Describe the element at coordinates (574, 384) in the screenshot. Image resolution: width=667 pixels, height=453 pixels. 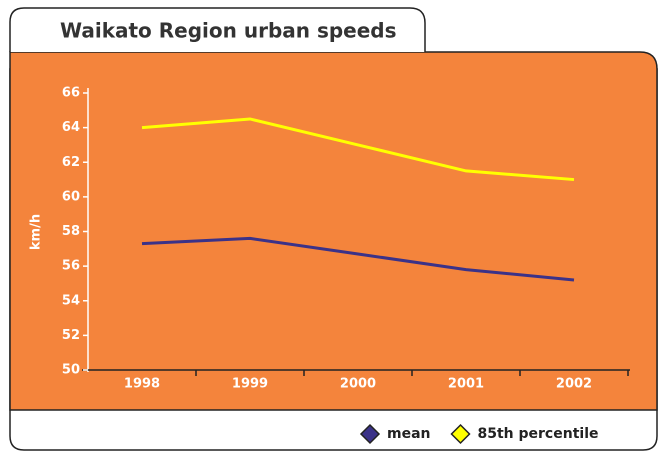
I see `x-tick-label: 2002` at that location.